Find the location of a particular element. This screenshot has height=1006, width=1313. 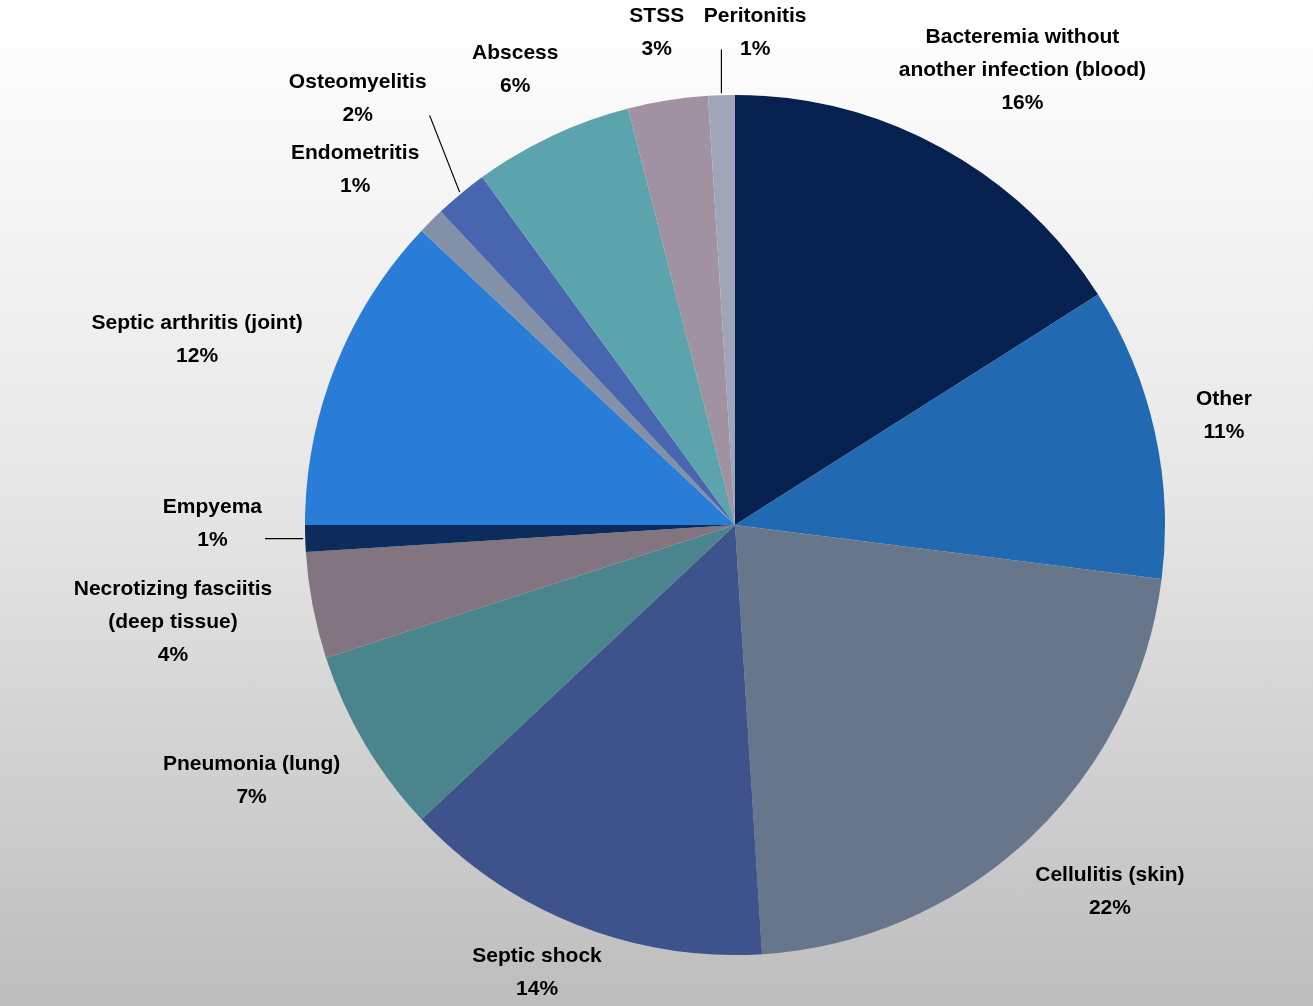

slice-label: Septic arthritis (joint) is located at coordinates (197, 322).